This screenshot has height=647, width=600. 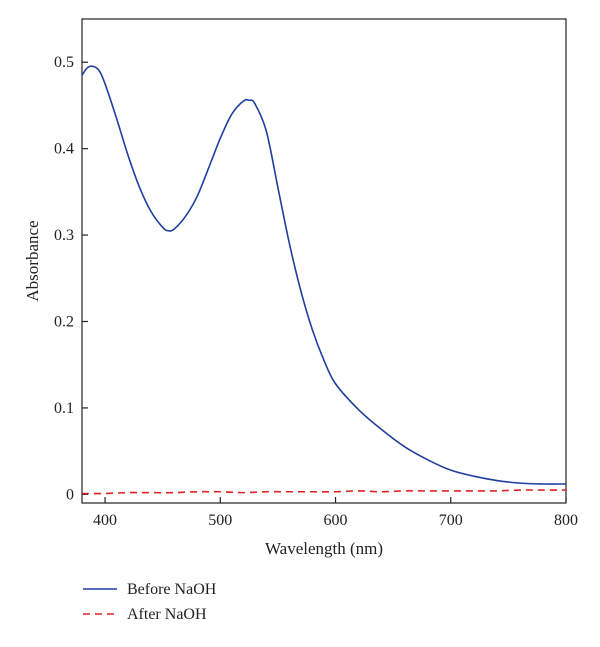 I want to click on x-axis: 400 500 600 700 800, so click(x=335, y=513).